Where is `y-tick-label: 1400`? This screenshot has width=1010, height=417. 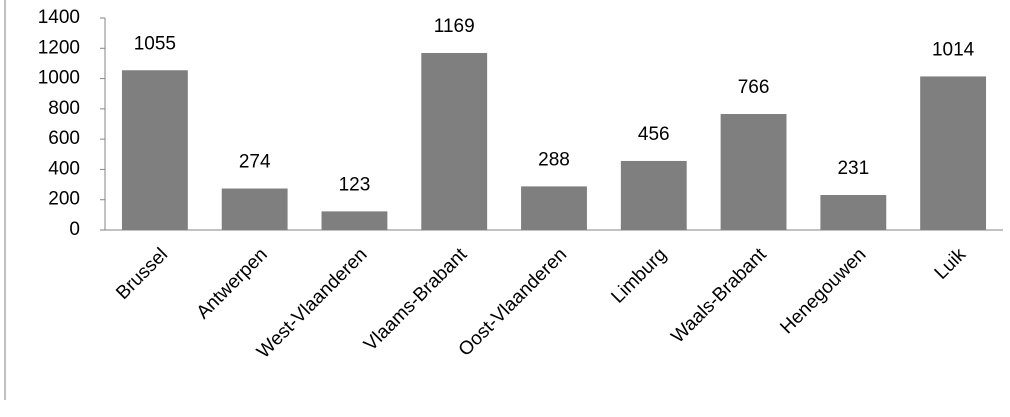
y-tick-label: 1400 is located at coordinates (59, 17).